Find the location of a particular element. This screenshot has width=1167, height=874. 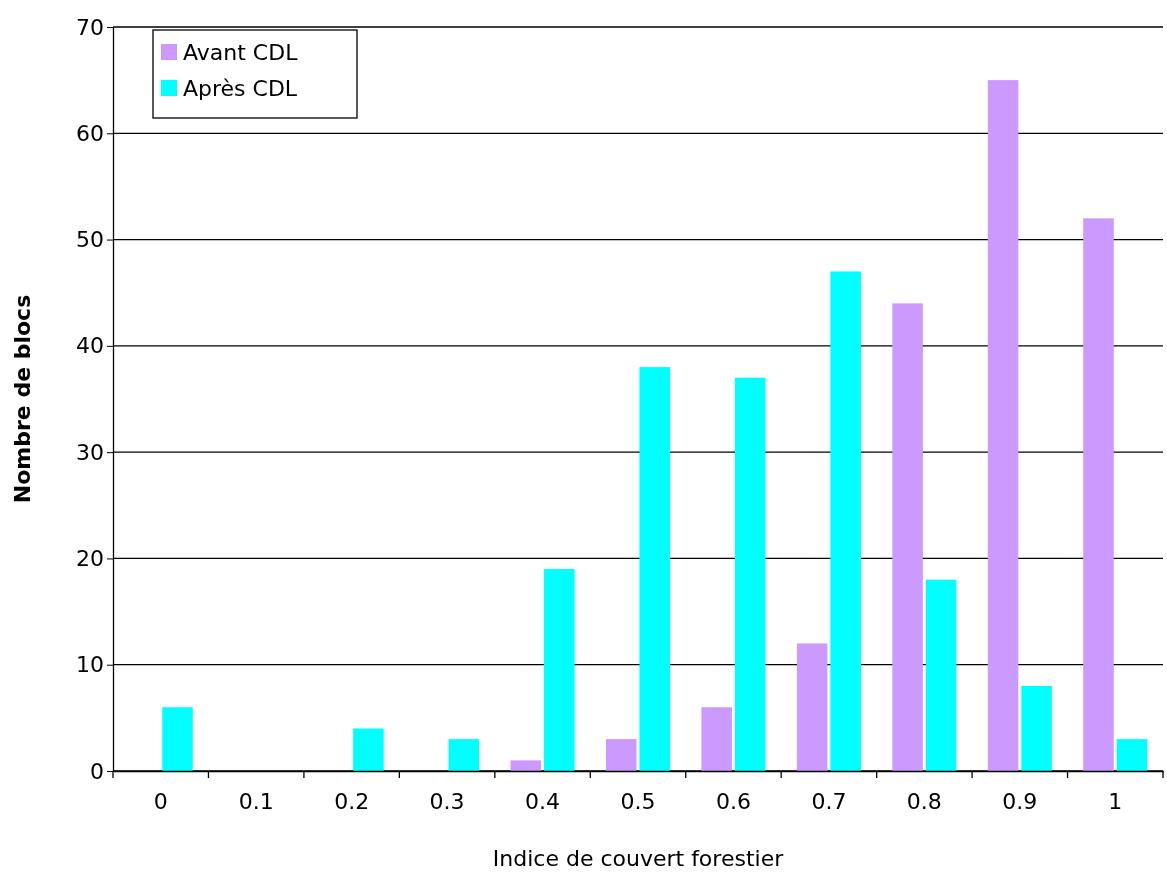

y-tick-label: 40 is located at coordinates (90, 346).